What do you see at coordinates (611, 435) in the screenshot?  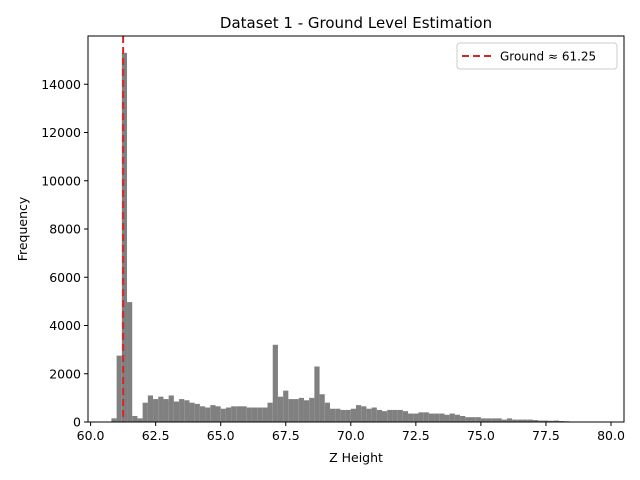 I see `x-tick-label: 80.0` at bounding box center [611, 435].